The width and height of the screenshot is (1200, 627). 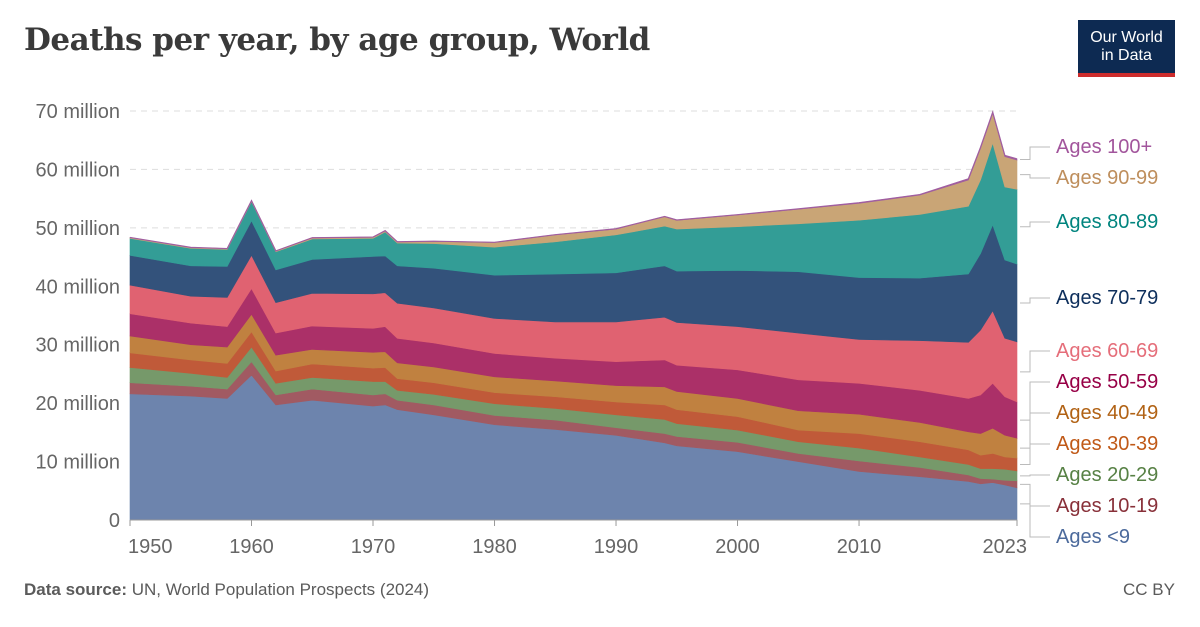 What do you see at coordinates (114, 521) in the screenshot?
I see `y-tick-label: 0` at bounding box center [114, 521].